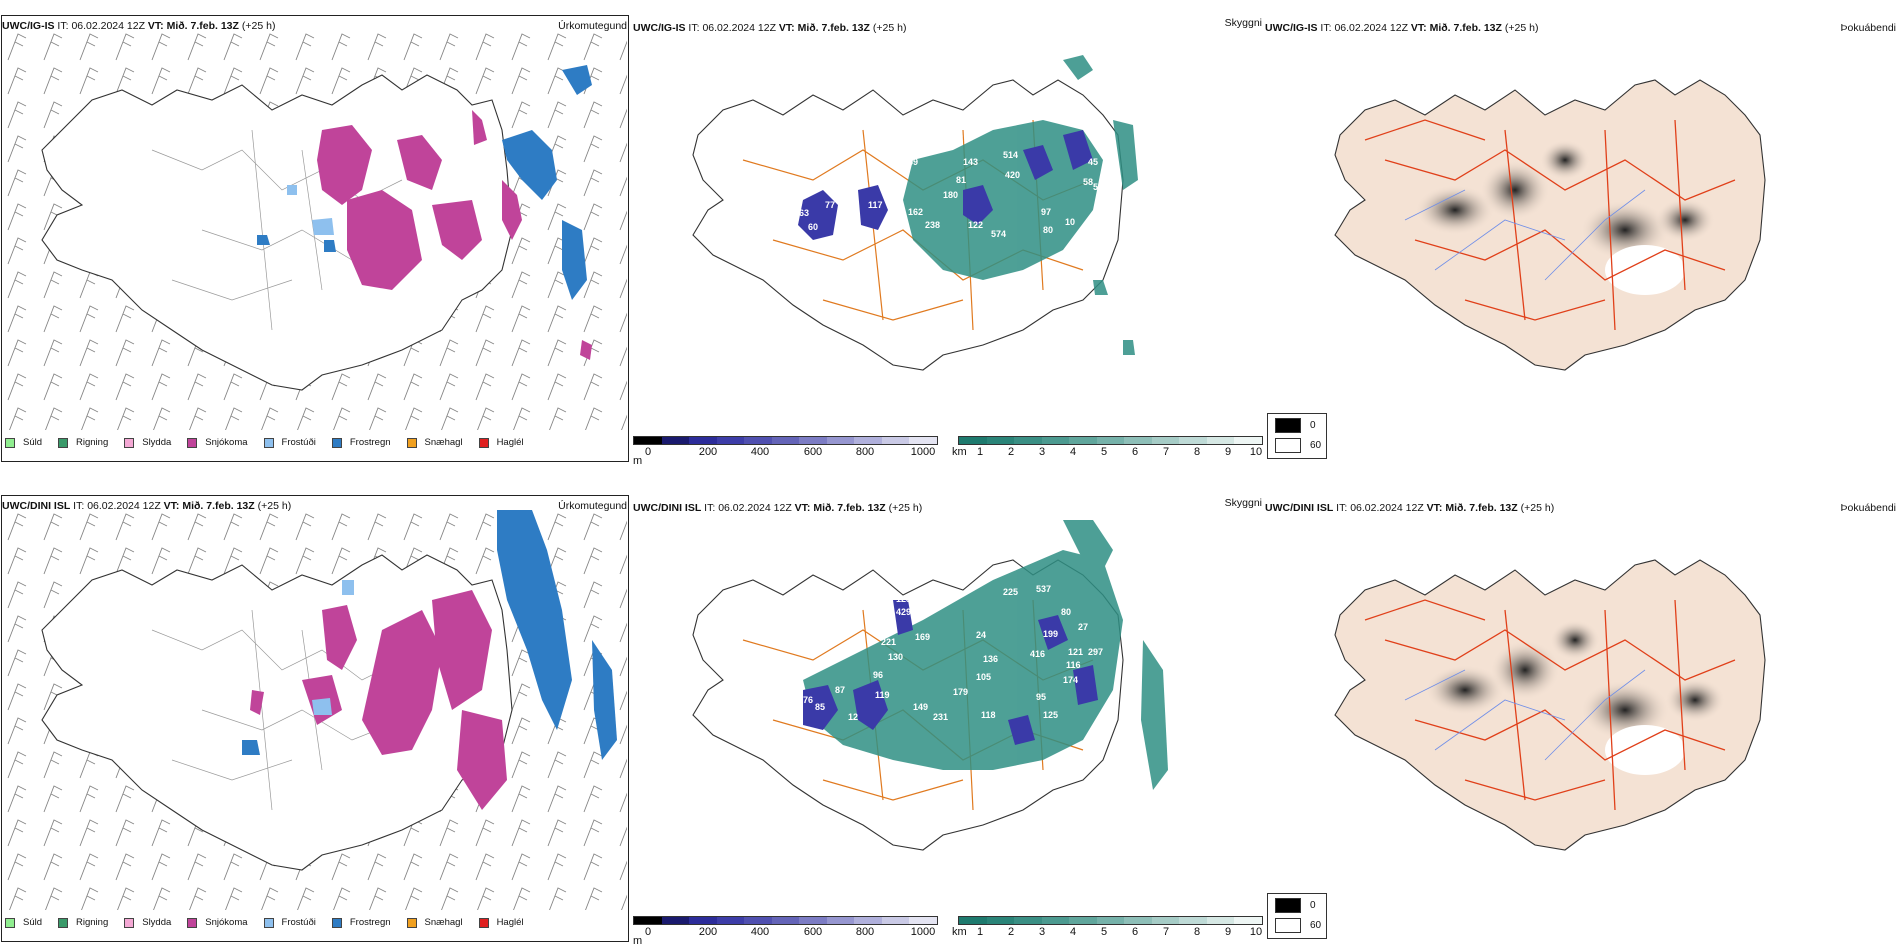 This screenshot has width=1900, height=950. I want to click on visibility-colorbar: km 1 2 3 4 5 6 7 8 9 10, so click(1107, 448).